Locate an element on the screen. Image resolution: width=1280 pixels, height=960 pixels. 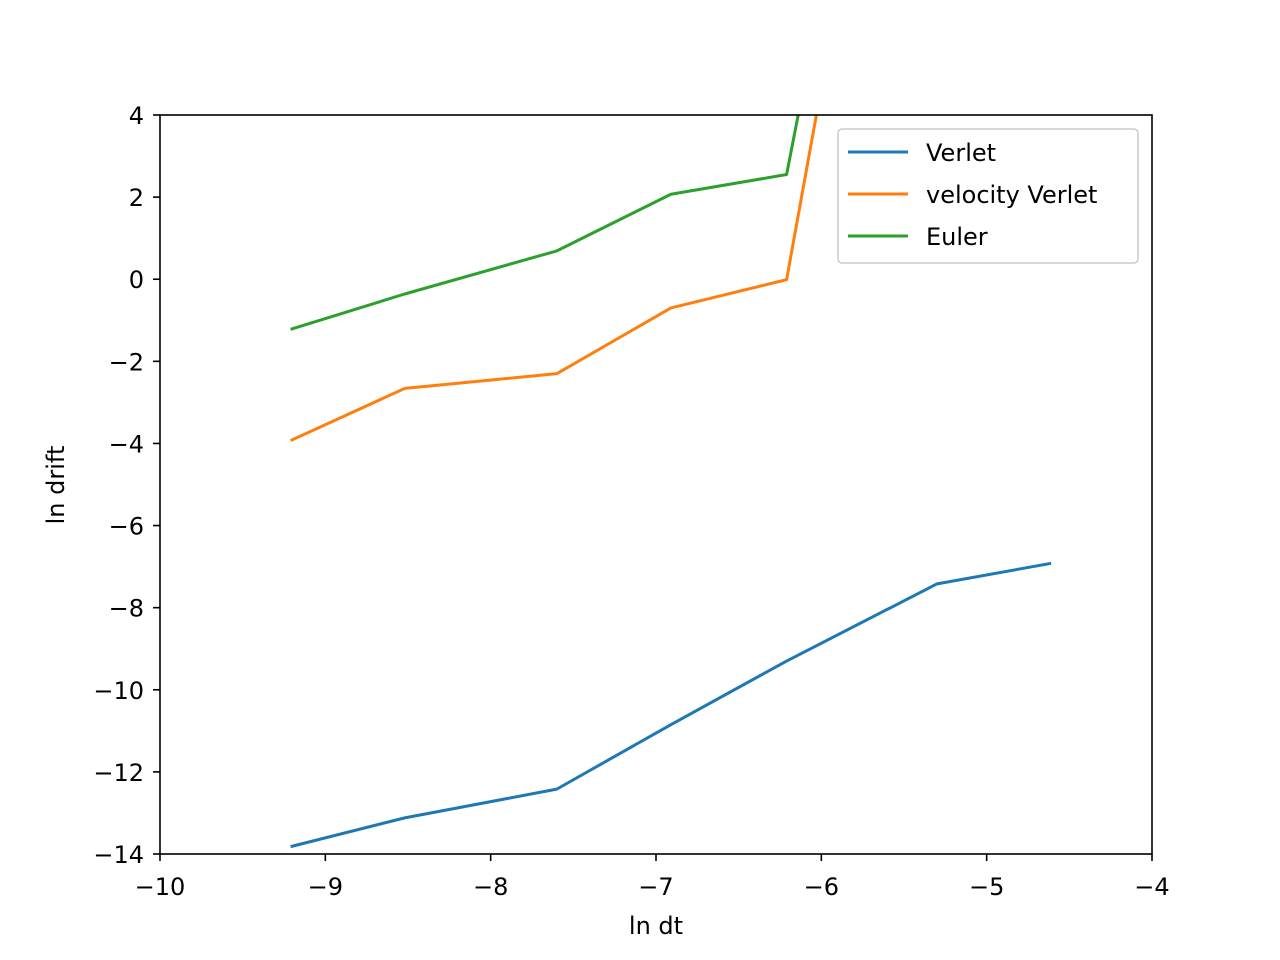
legend: Verlet velocity Verlet Euler is located at coordinates (988, 196).